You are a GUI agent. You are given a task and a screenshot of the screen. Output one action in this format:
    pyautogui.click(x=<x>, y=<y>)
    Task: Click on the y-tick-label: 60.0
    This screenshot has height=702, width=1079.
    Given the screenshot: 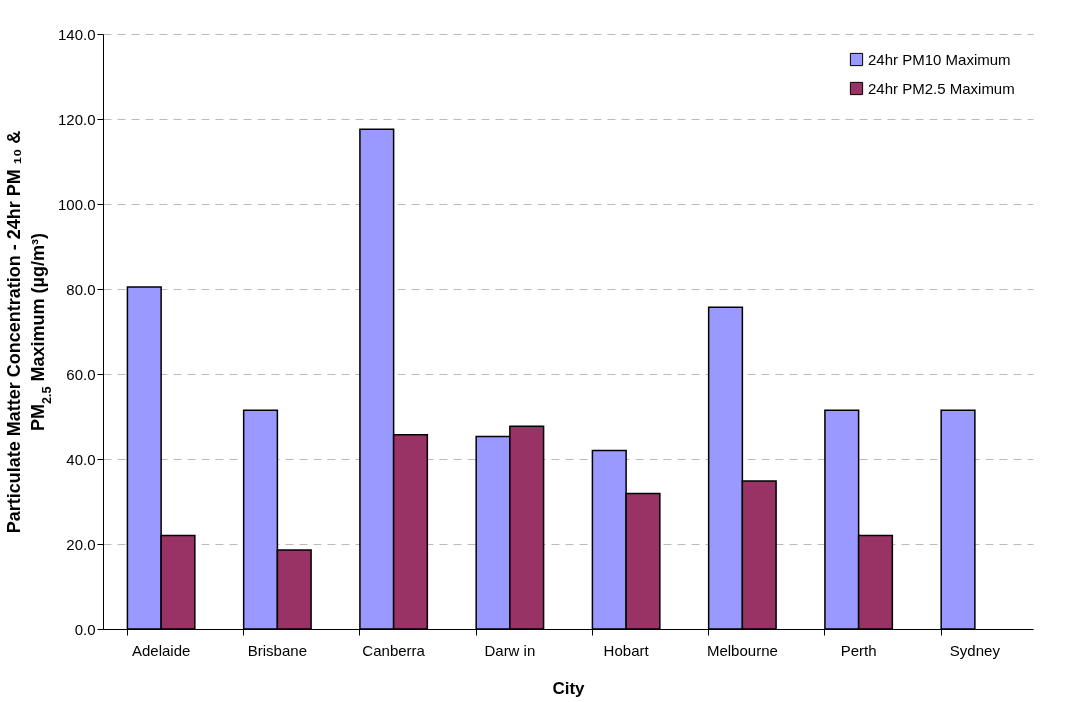 What is the action you would take?
    pyautogui.click(x=81, y=374)
    